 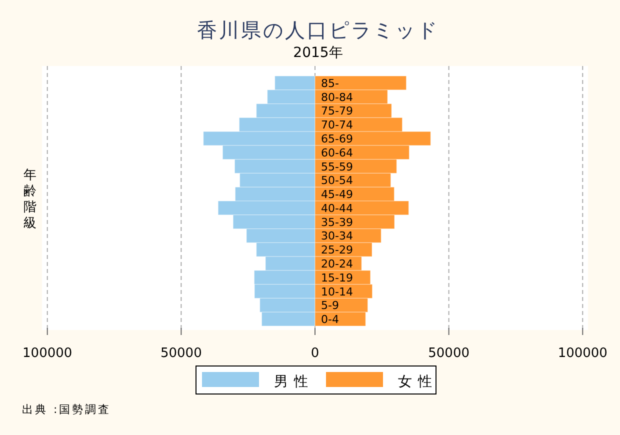 What do you see at coordinates (337, 139) in the screenshot?
I see `y-tick-label: 65-69` at bounding box center [337, 139].